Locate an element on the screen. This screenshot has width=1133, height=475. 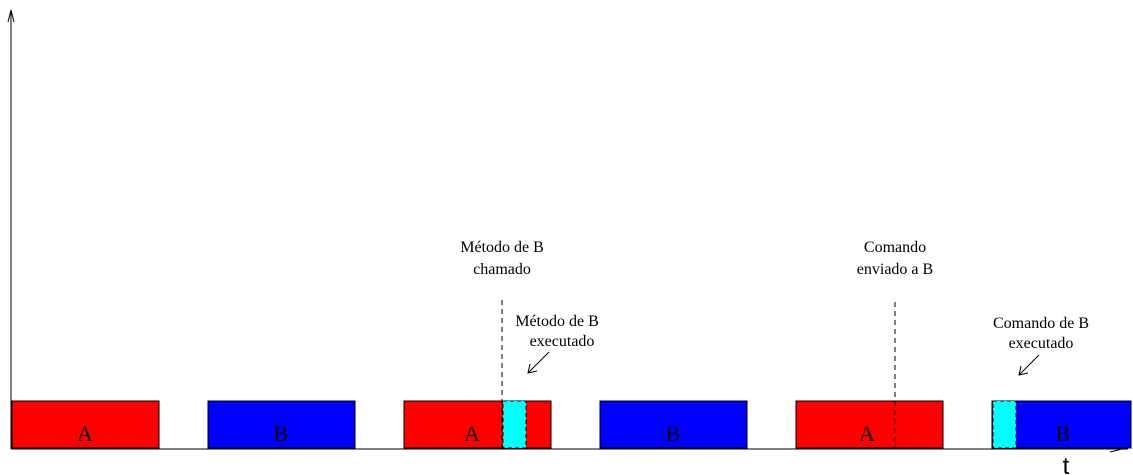
pointer-arrows is located at coordinates (783, 363).